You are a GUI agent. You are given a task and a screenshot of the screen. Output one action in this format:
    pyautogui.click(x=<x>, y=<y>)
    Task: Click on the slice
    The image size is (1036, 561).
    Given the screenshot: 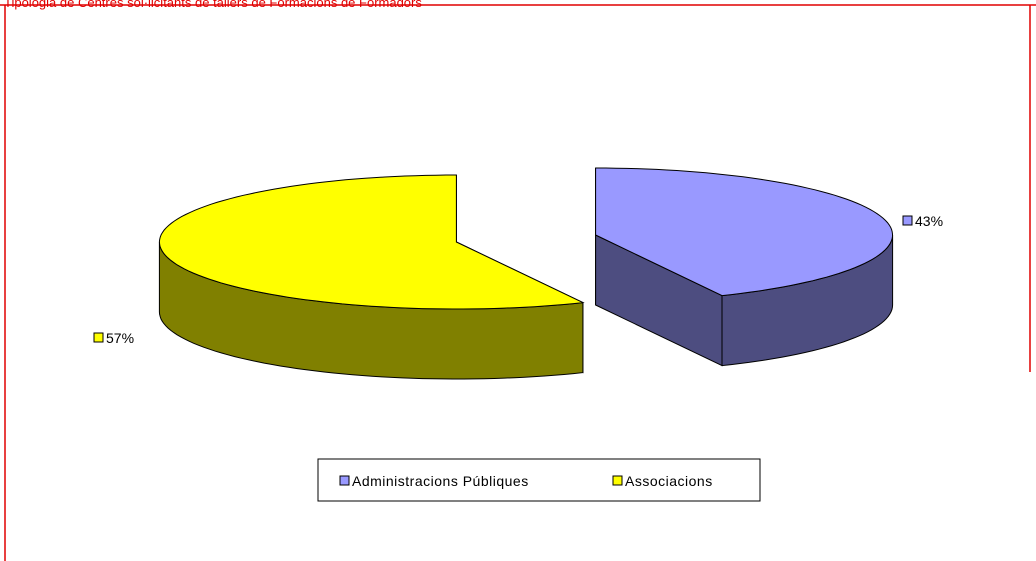 What is the action you would take?
    pyautogui.click(x=744, y=267)
    